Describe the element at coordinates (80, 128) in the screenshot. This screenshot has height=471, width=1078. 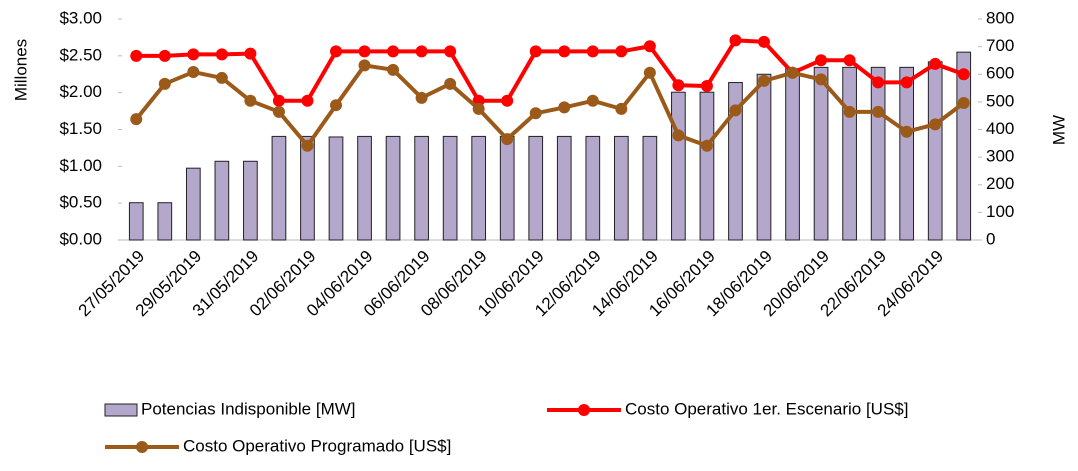
I see `y-tick-label: $1.50` at that location.